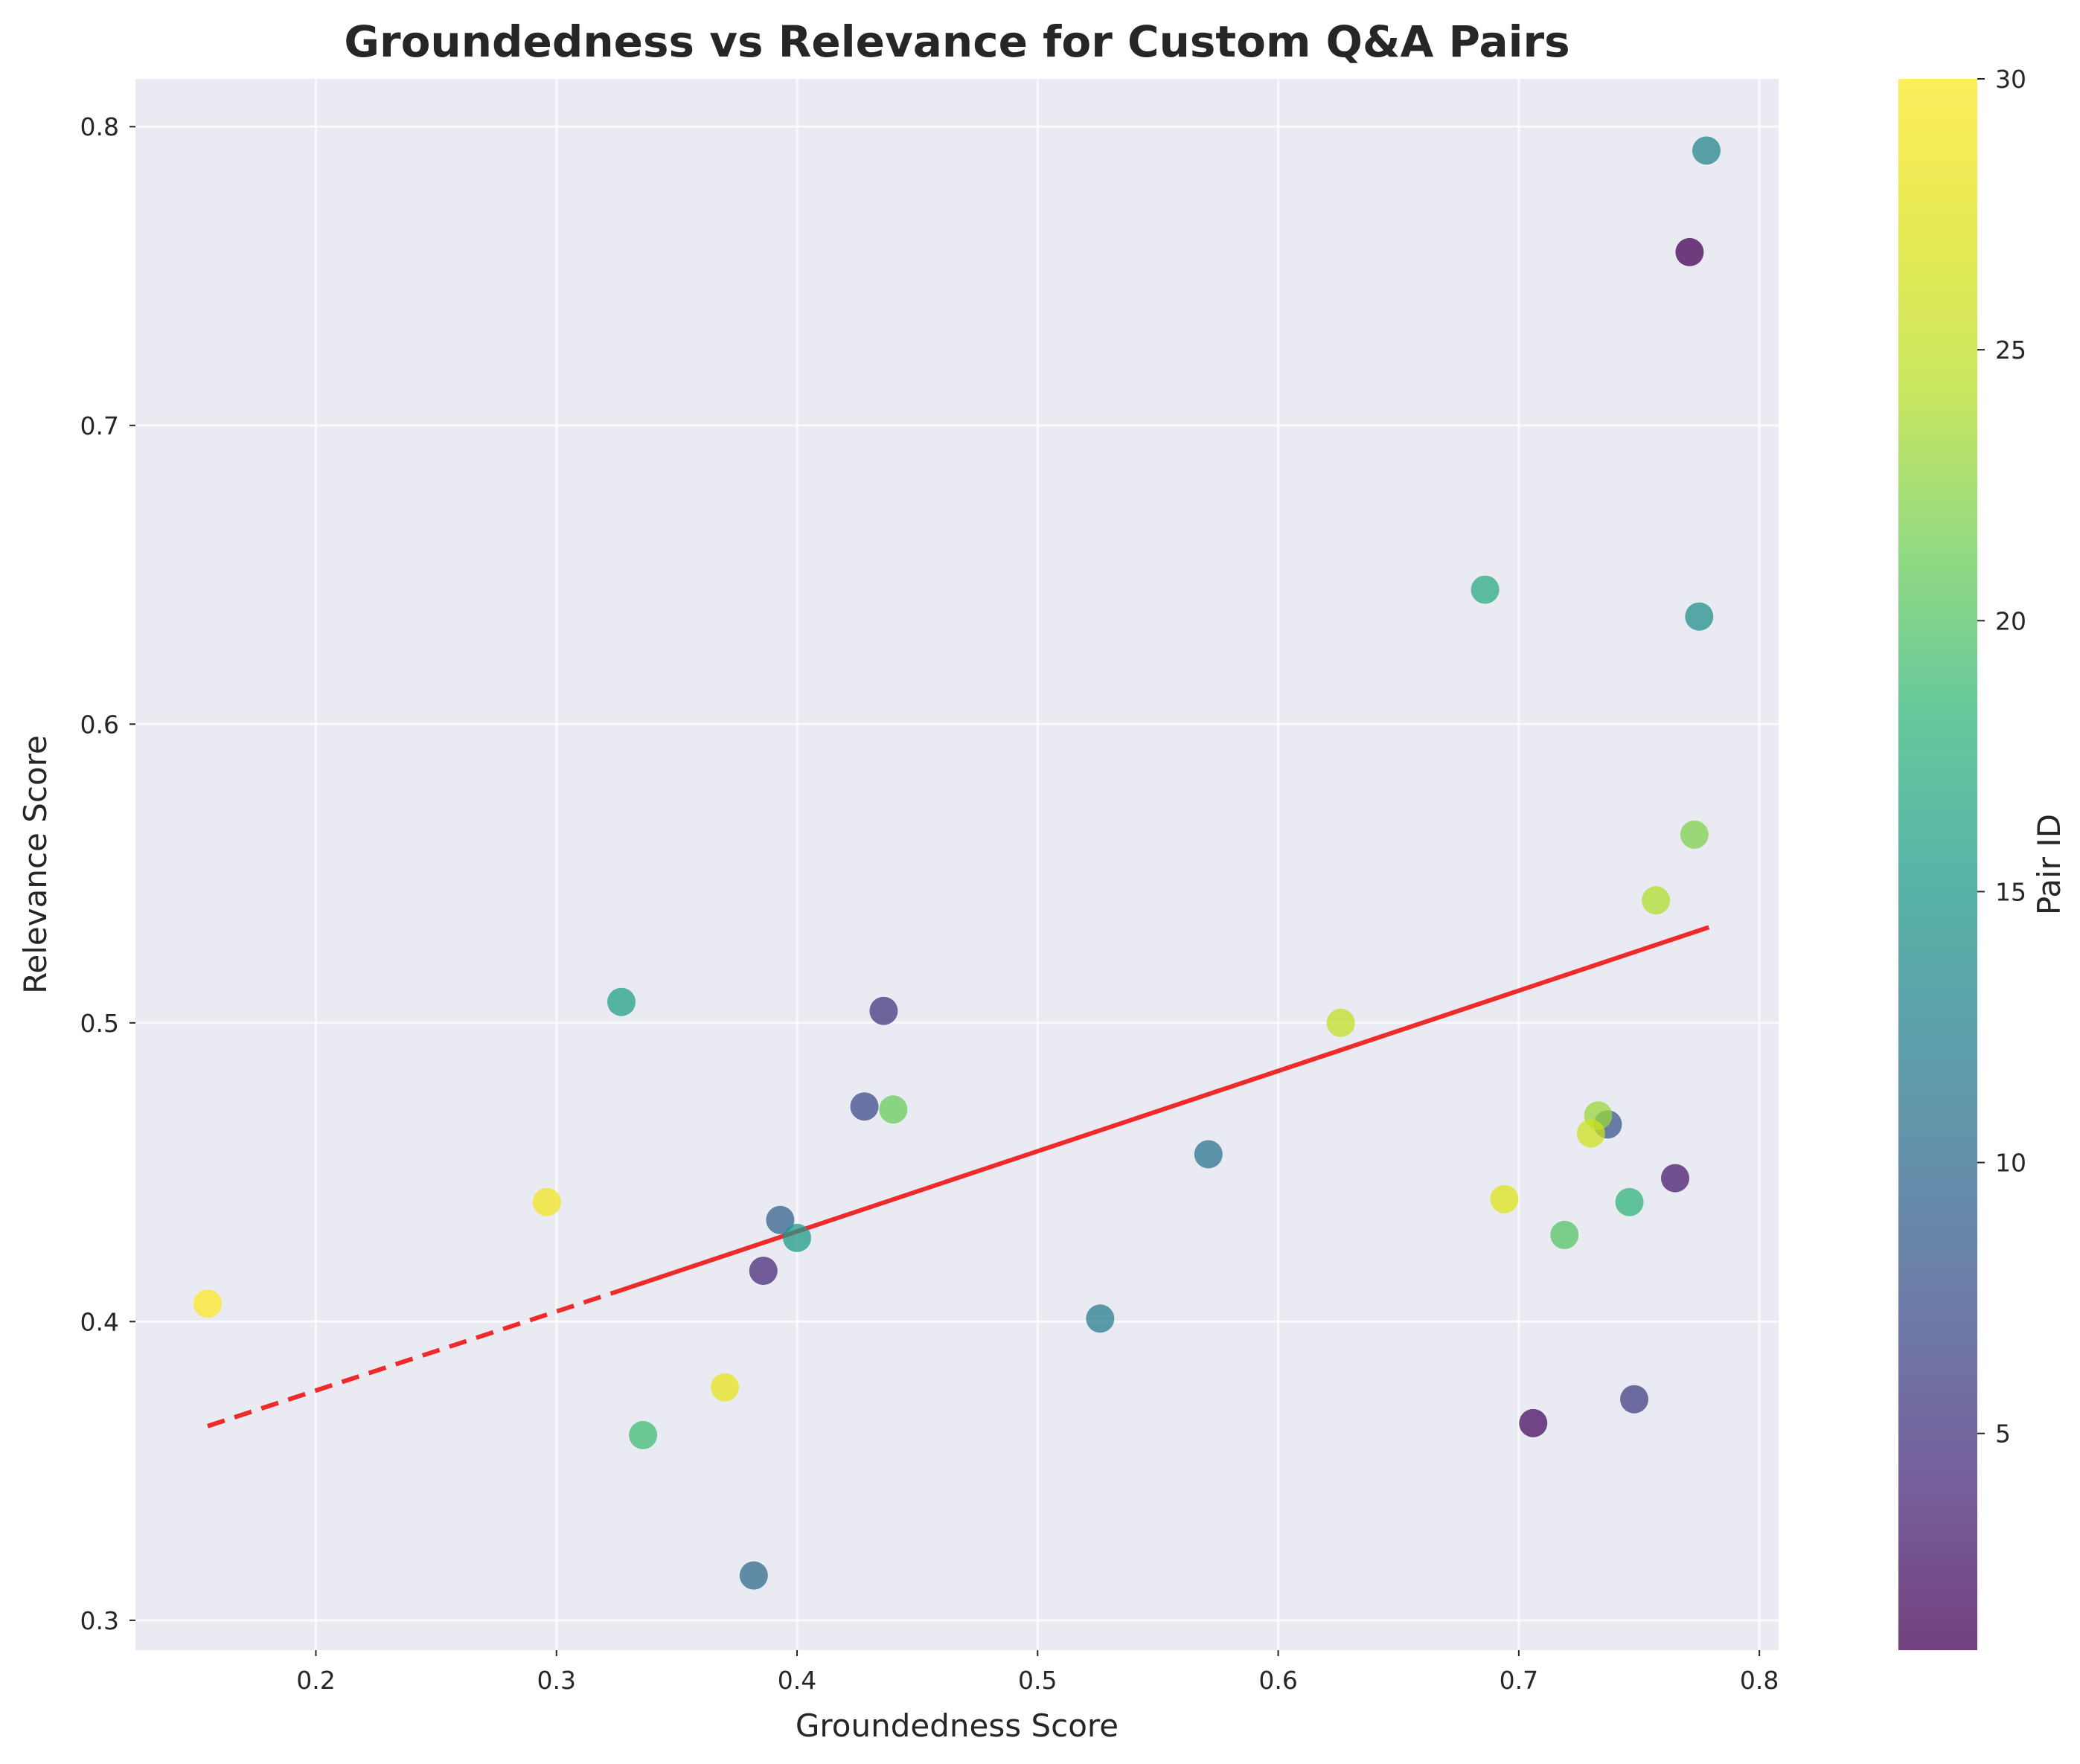  Describe the element at coordinates (99, 1620) in the screenshot. I see `y-tick-label: 0.3` at that location.